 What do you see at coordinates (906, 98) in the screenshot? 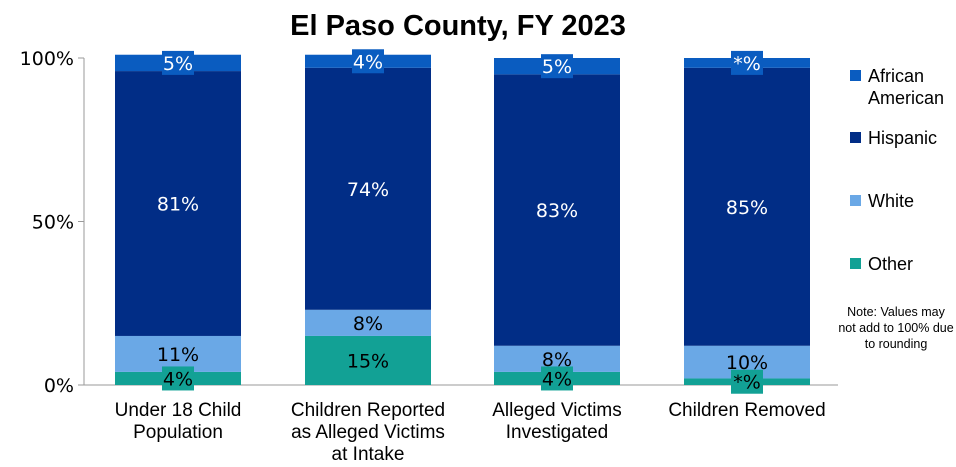
I see `legend-label: American` at bounding box center [906, 98].